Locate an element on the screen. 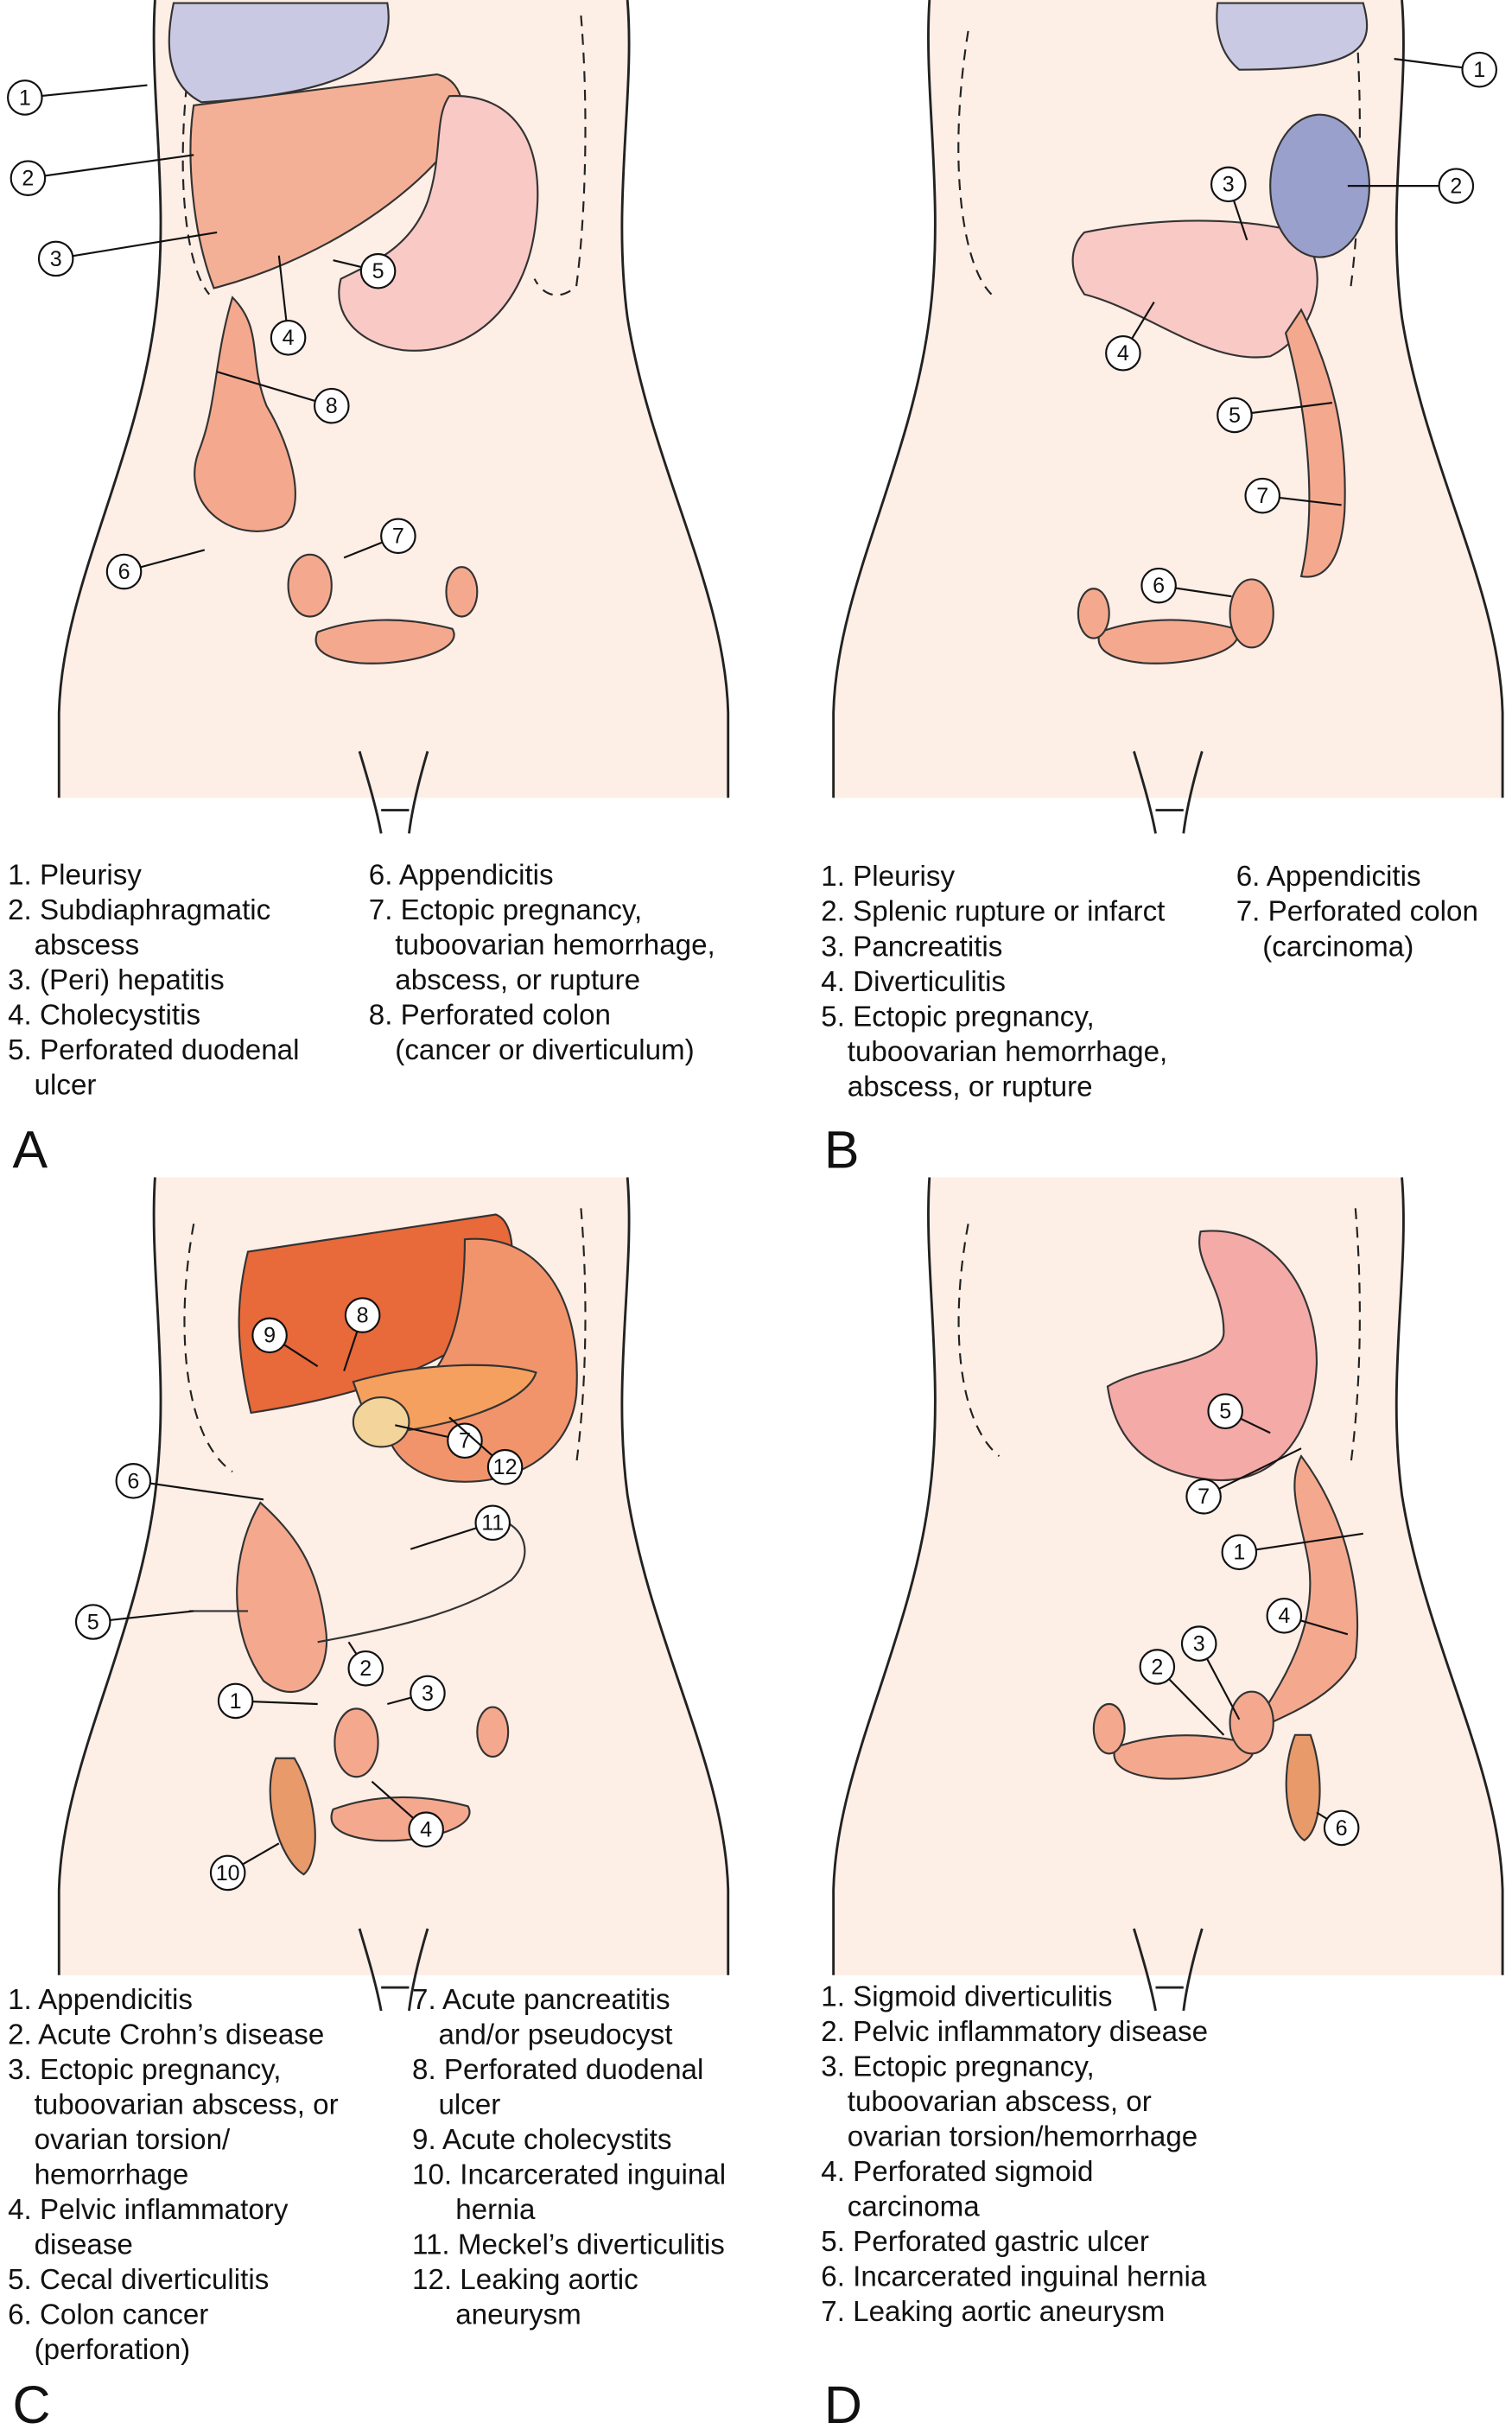 The width and height of the screenshot is (1512, 2429). legend-item: tuboovarian abscess, or is located at coordinates (1000, 2102).